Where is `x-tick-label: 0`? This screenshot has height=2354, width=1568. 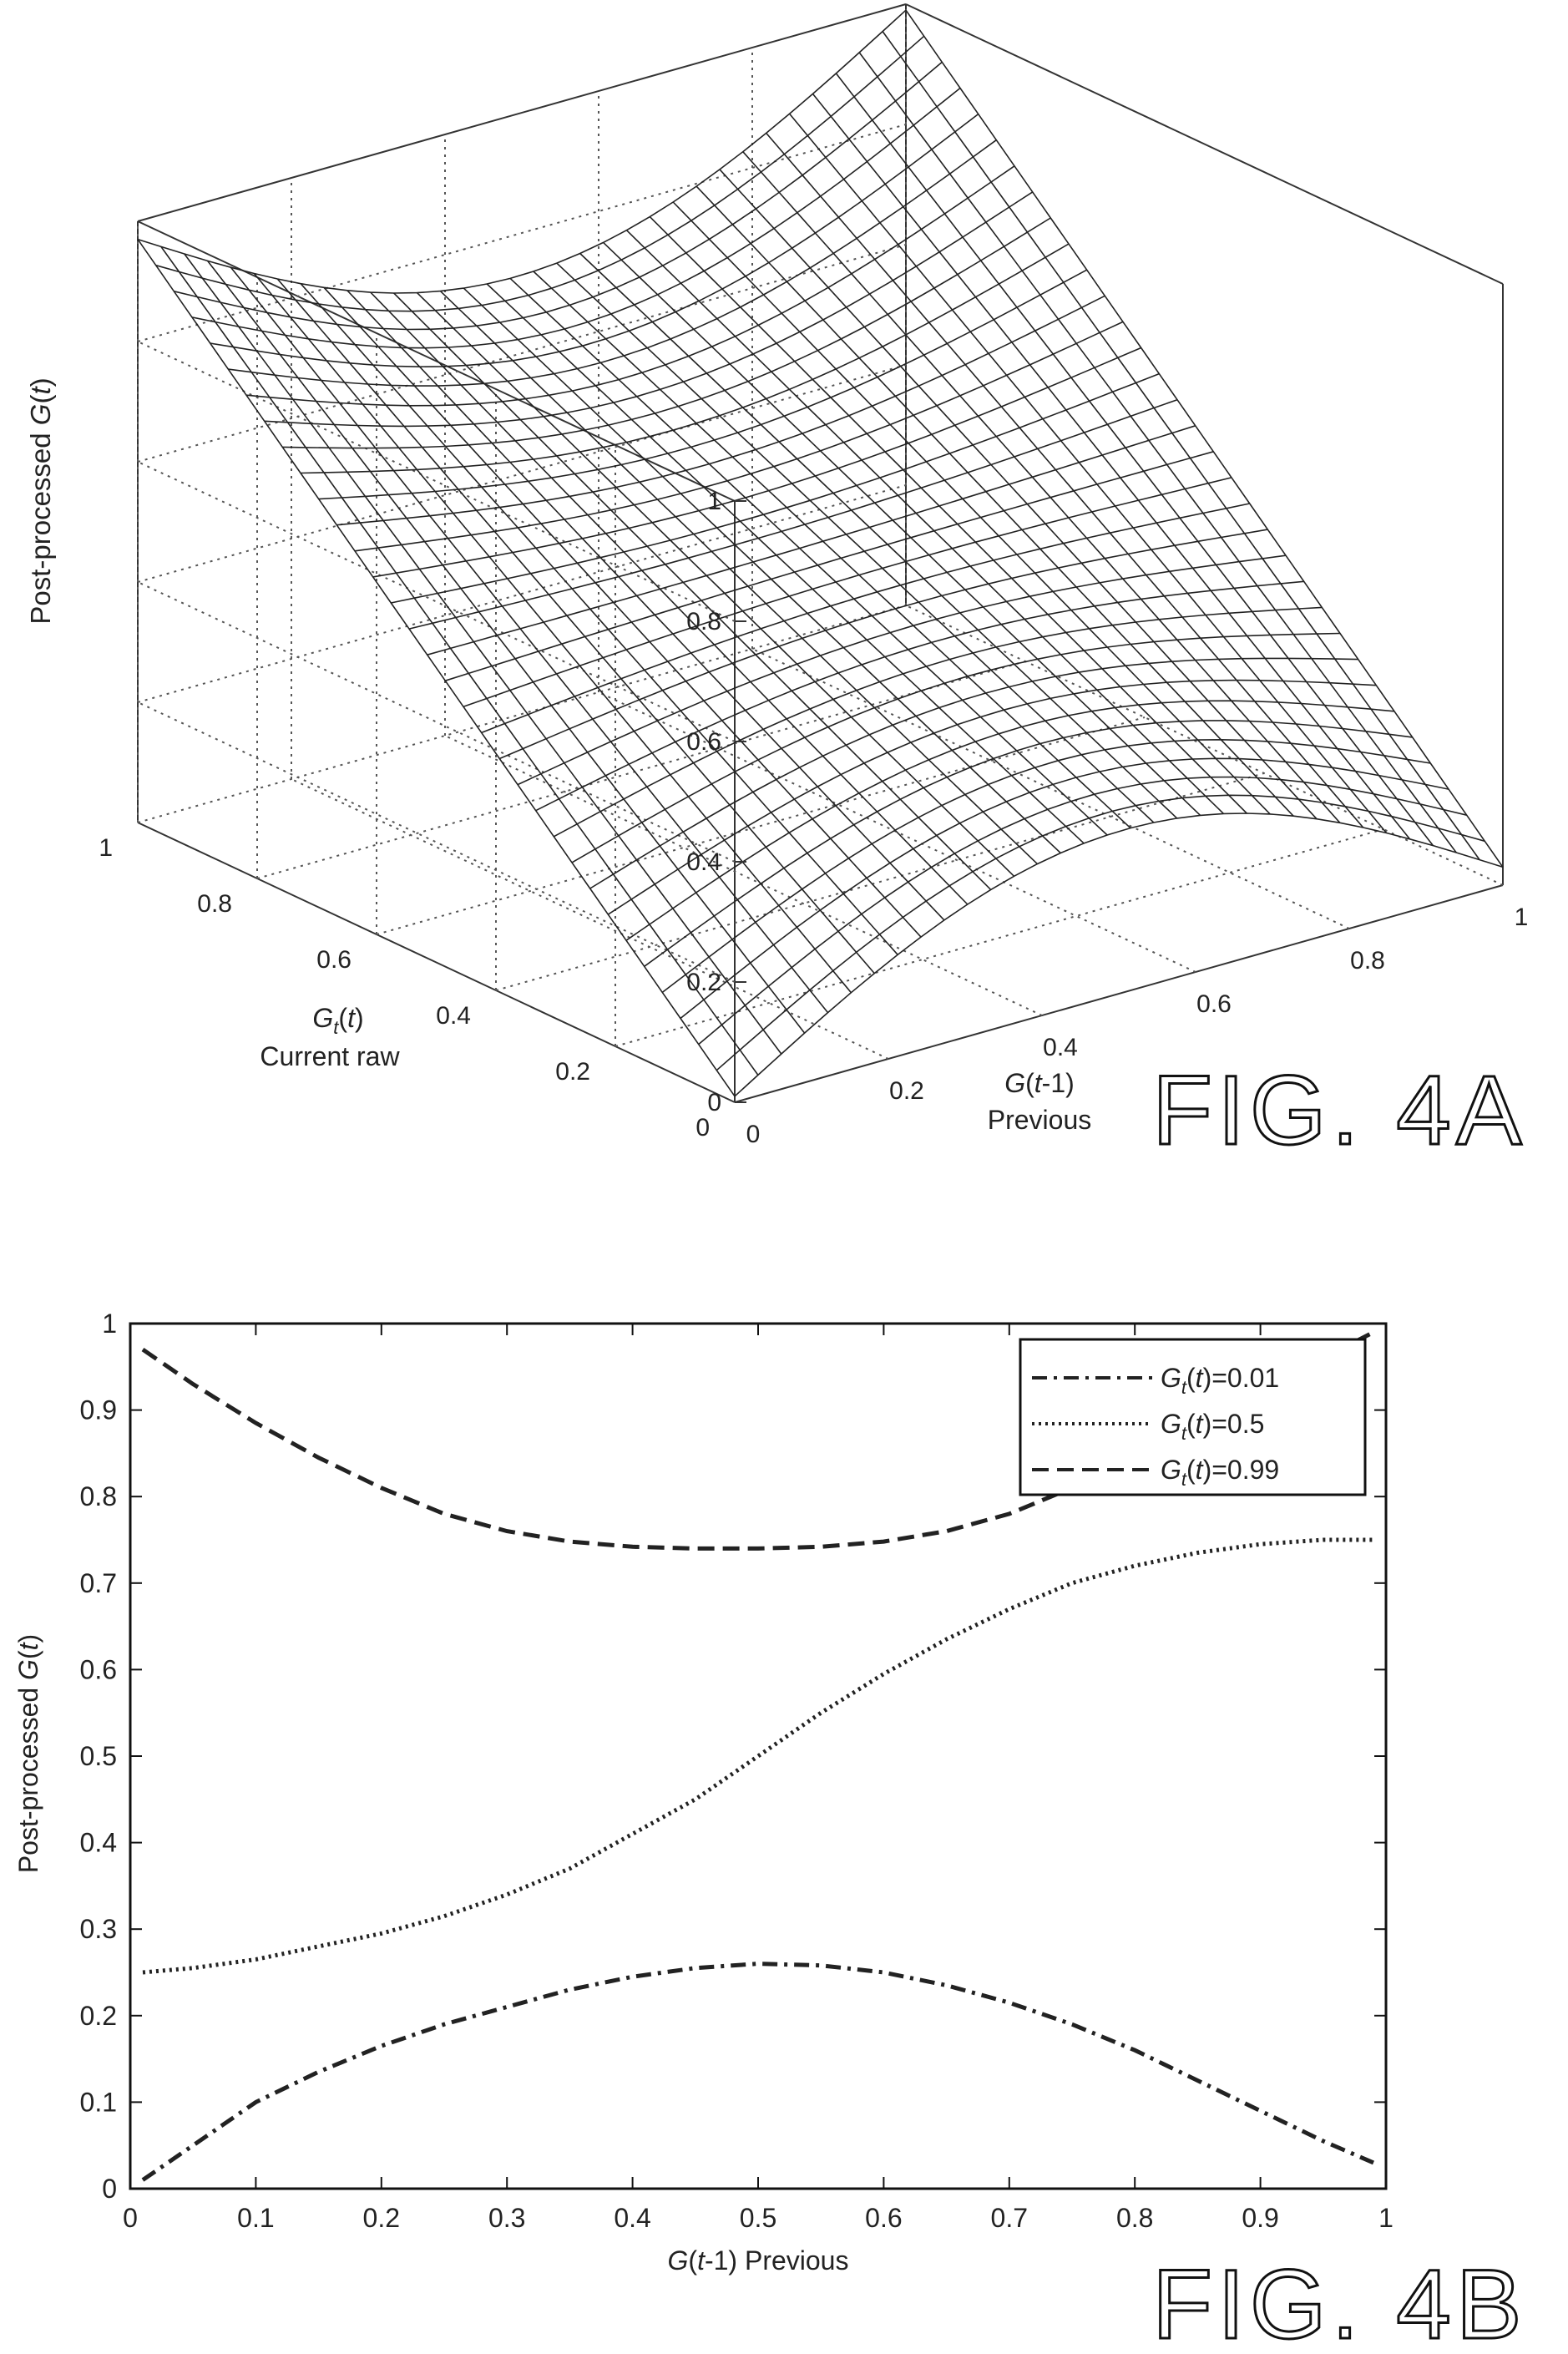
x-tick-label: 0 is located at coordinates (753, 1134).